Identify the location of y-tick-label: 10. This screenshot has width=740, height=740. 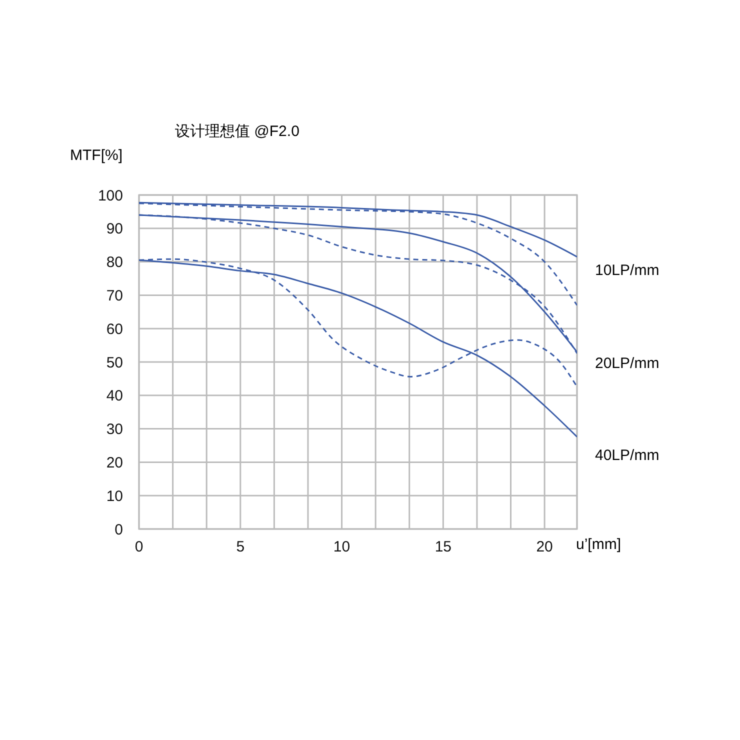
(114, 496).